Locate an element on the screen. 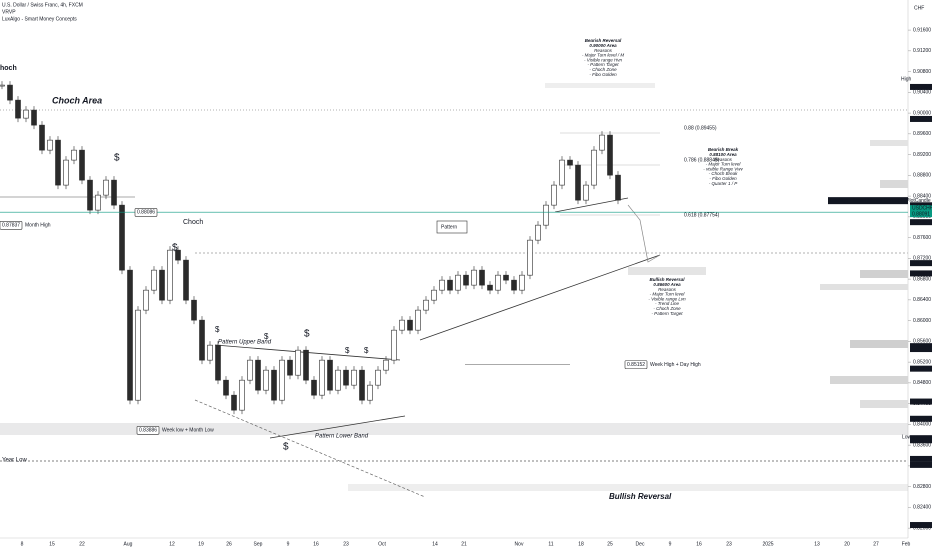  price-label: 0.89887 is located at coordinates (921, 119).